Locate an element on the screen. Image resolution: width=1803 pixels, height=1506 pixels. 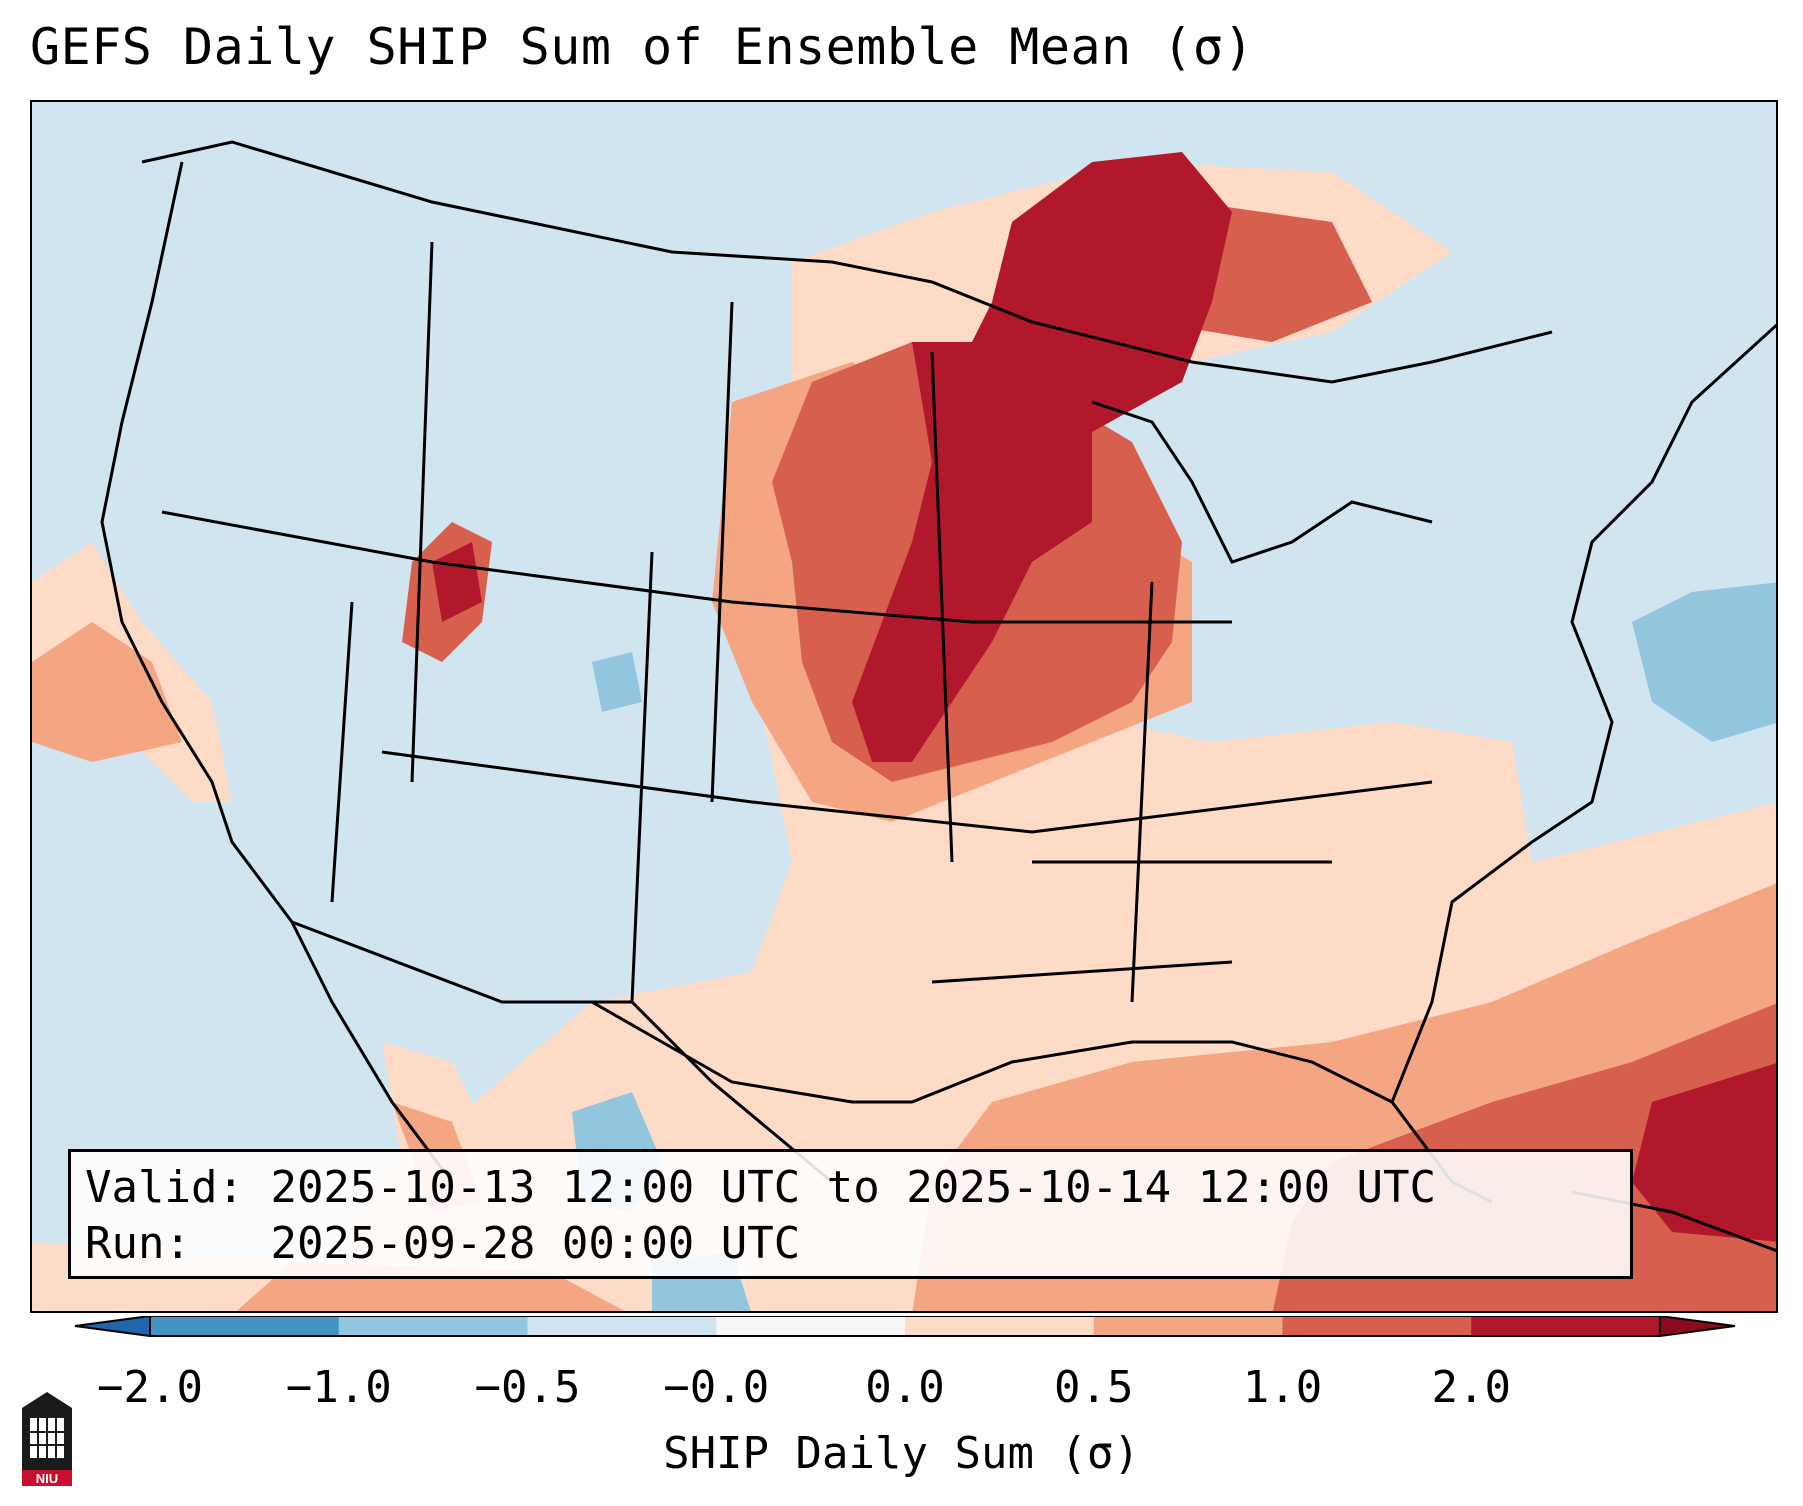
colorbar-tick-label: −0.5 is located at coordinates (527, 1387).